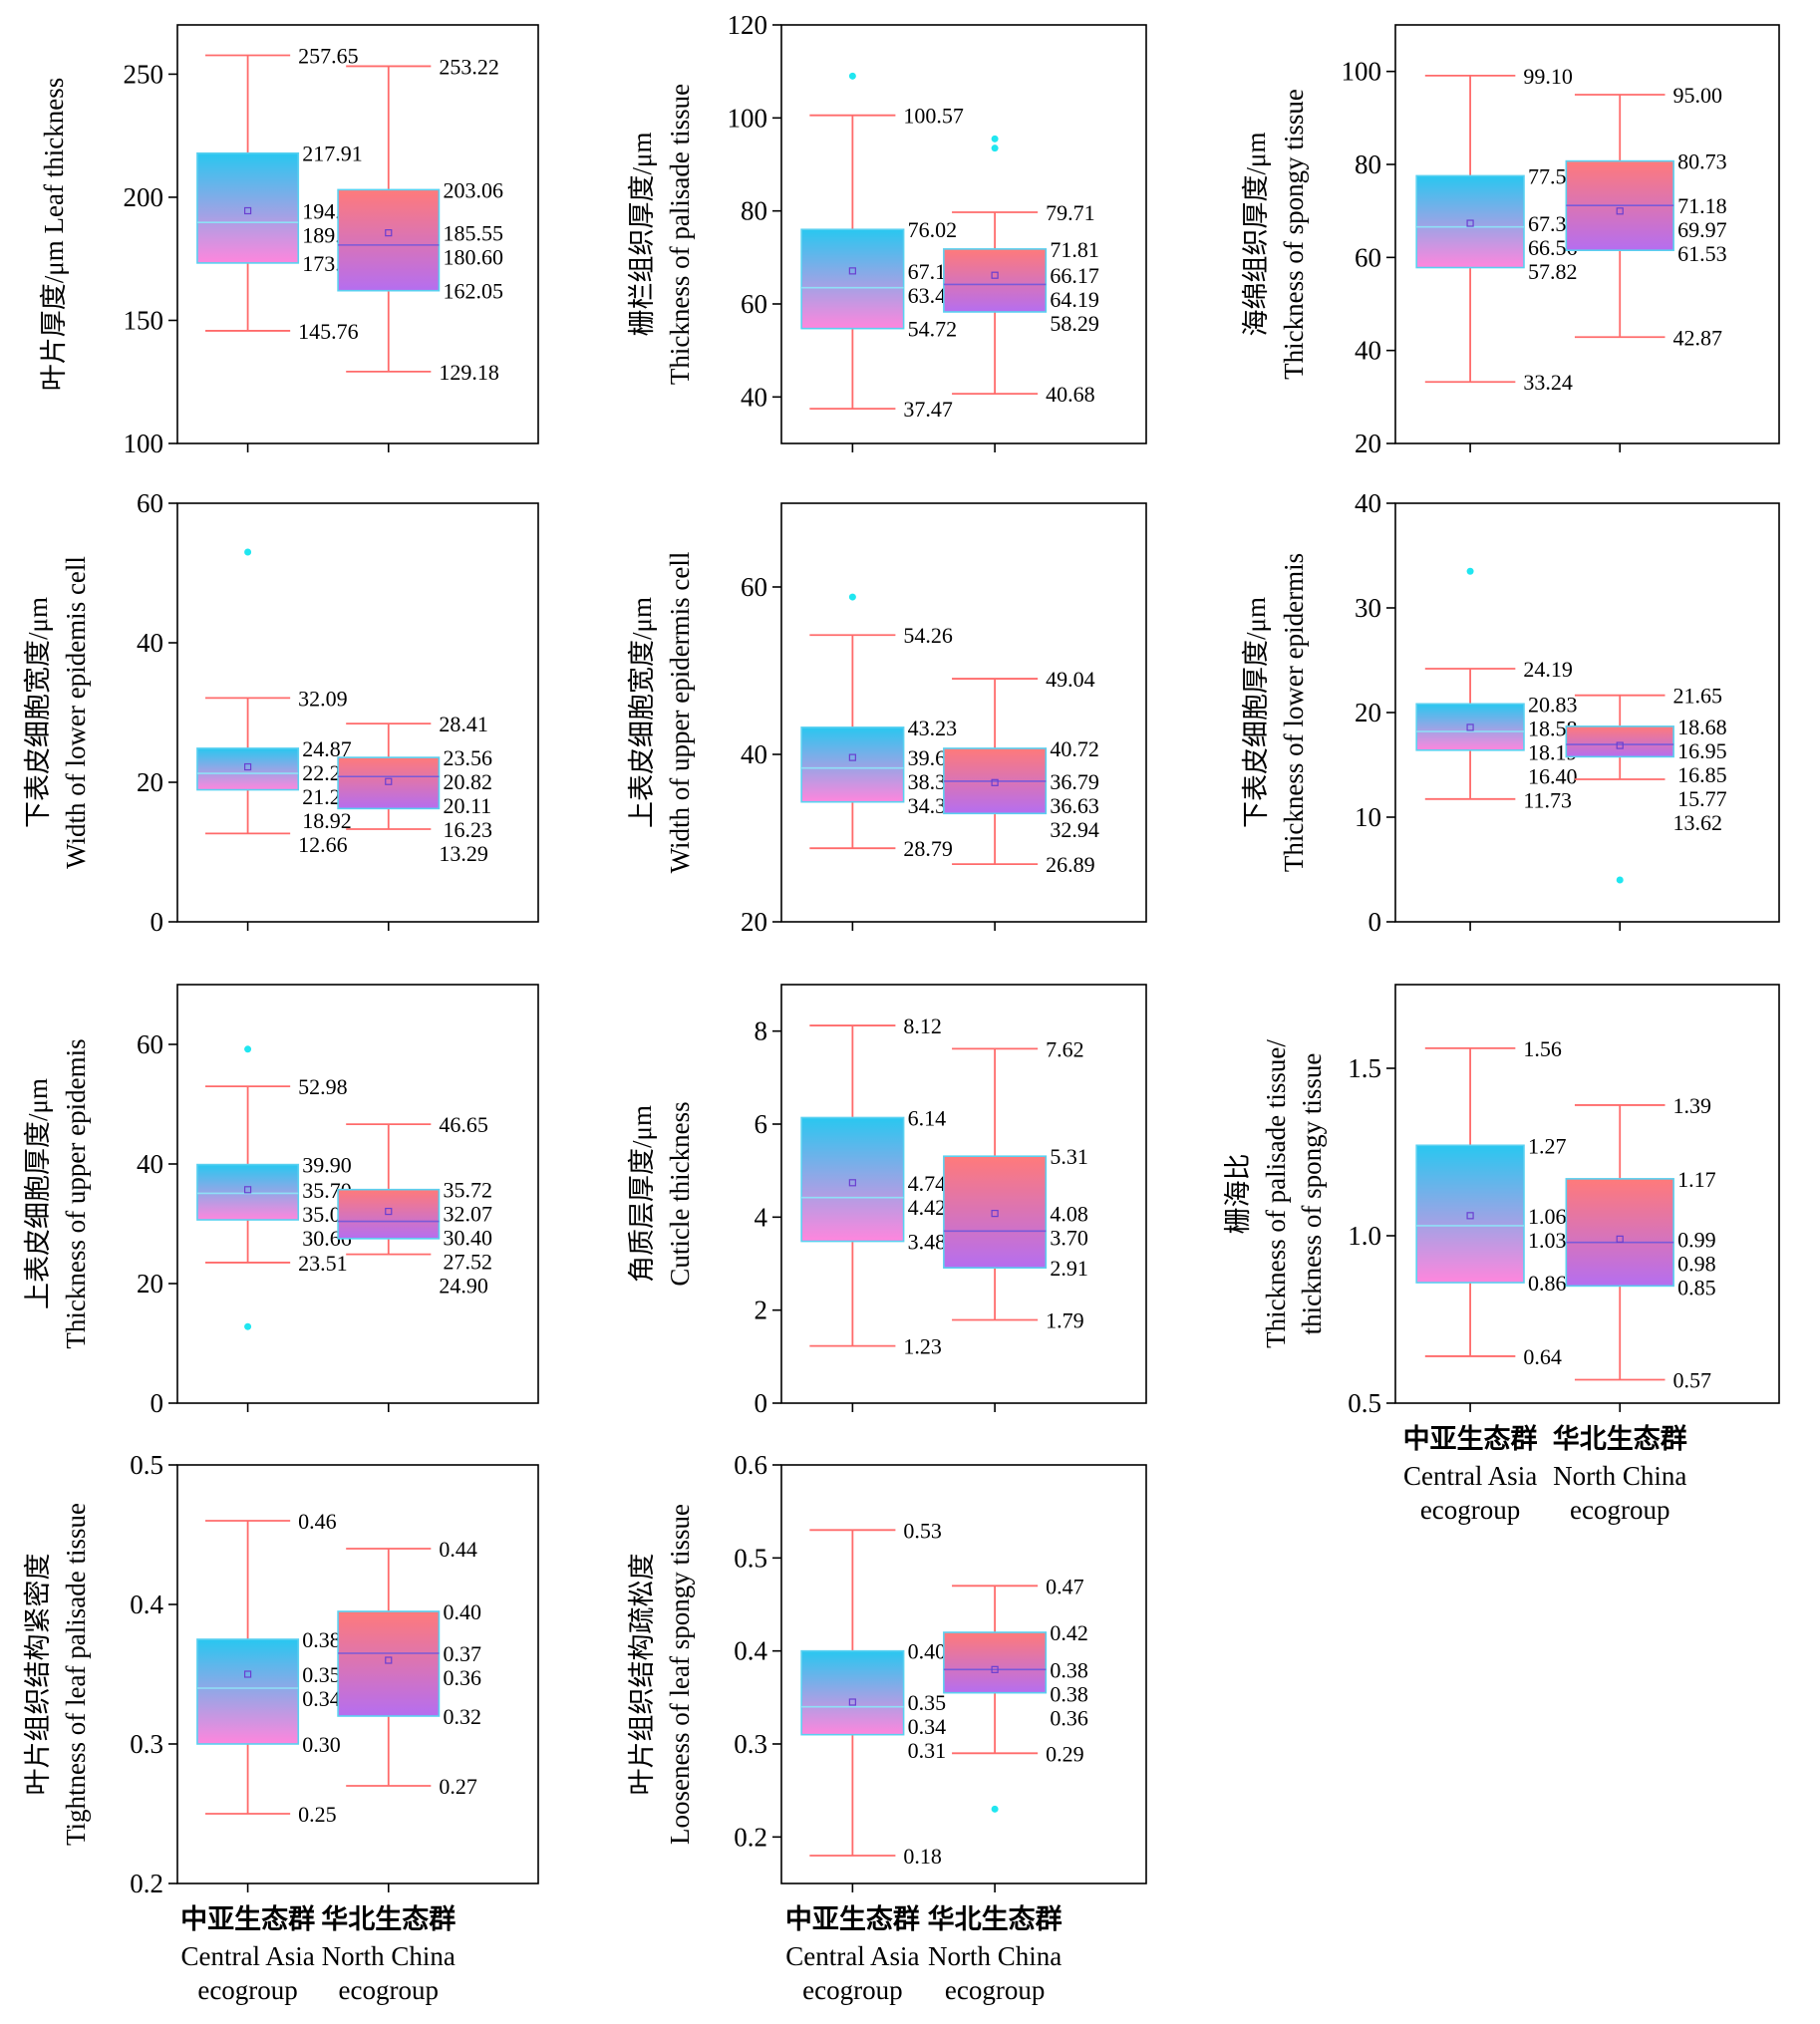  What do you see at coordinates (327, 1165) in the screenshot?
I see `value-label: 39.90` at bounding box center [327, 1165].